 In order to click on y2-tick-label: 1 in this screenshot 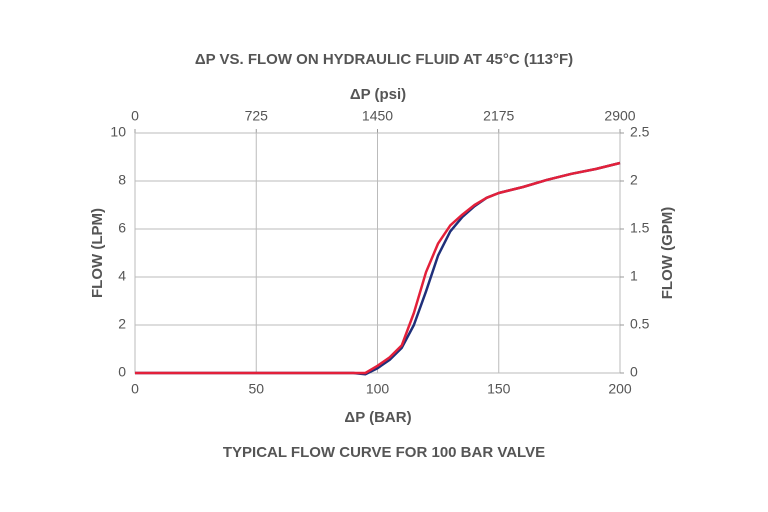, I will do `click(634, 276)`.